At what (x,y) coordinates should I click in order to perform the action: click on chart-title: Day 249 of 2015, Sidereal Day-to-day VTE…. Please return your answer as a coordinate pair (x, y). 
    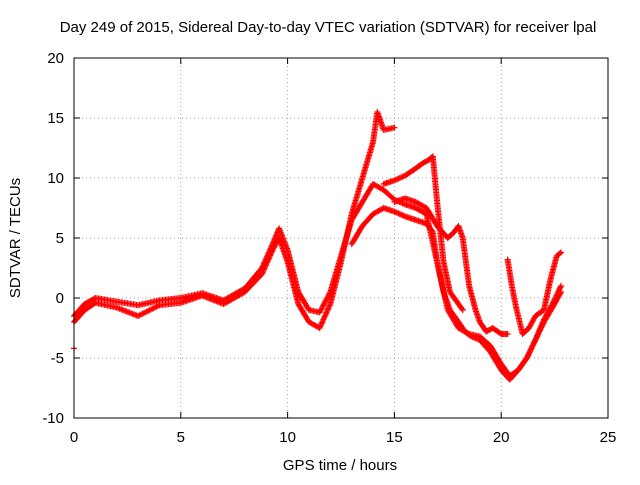
    Looking at the image, I should click on (328, 27).